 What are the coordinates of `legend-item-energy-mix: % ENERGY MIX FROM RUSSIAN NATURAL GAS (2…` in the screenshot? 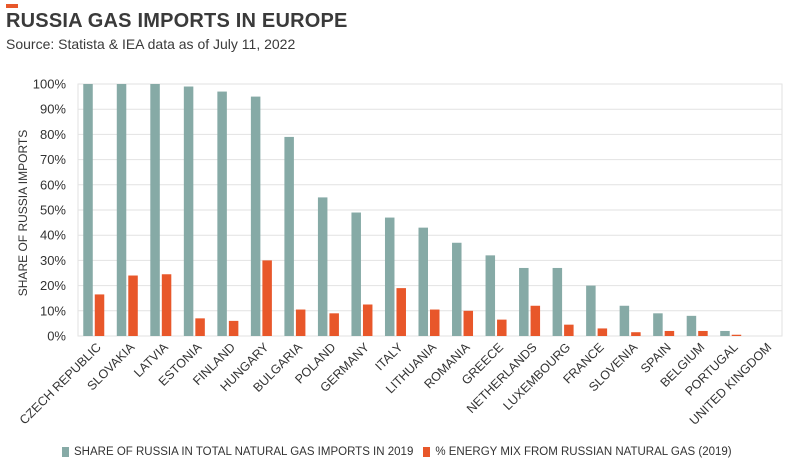 It's located at (577, 452).